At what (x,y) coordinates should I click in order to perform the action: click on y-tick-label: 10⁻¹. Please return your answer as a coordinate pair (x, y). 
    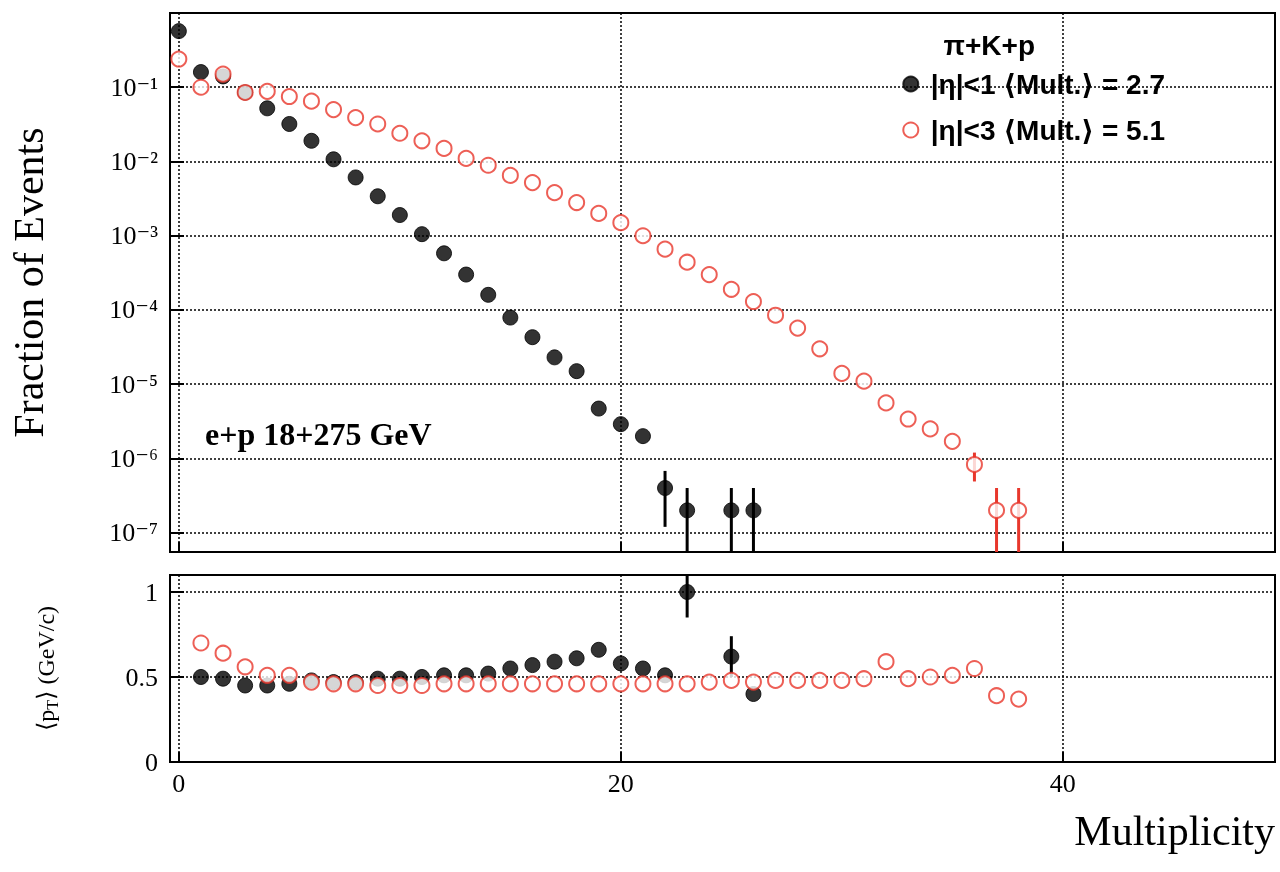
    Looking at the image, I should click on (134, 87).